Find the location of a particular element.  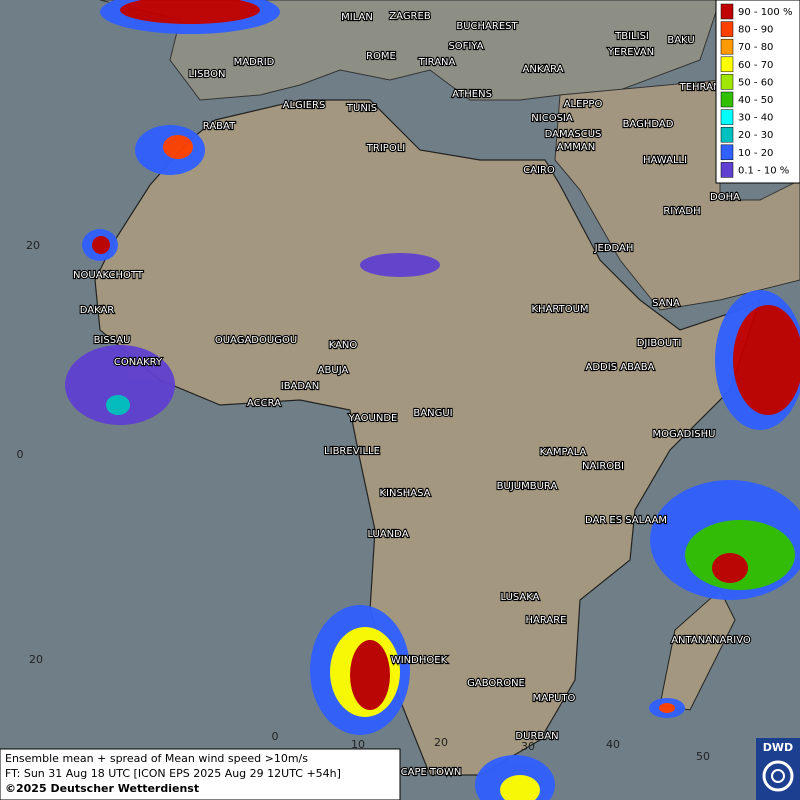

city-label: KAMPALA is located at coordinates (563, 452).